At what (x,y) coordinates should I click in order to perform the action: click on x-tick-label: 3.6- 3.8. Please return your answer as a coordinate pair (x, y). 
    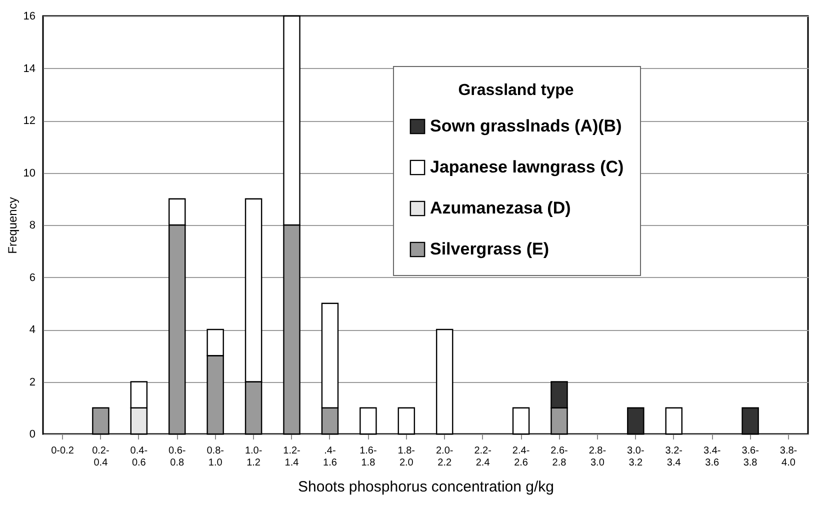
    Looking at the image, I should click on (750, 457).